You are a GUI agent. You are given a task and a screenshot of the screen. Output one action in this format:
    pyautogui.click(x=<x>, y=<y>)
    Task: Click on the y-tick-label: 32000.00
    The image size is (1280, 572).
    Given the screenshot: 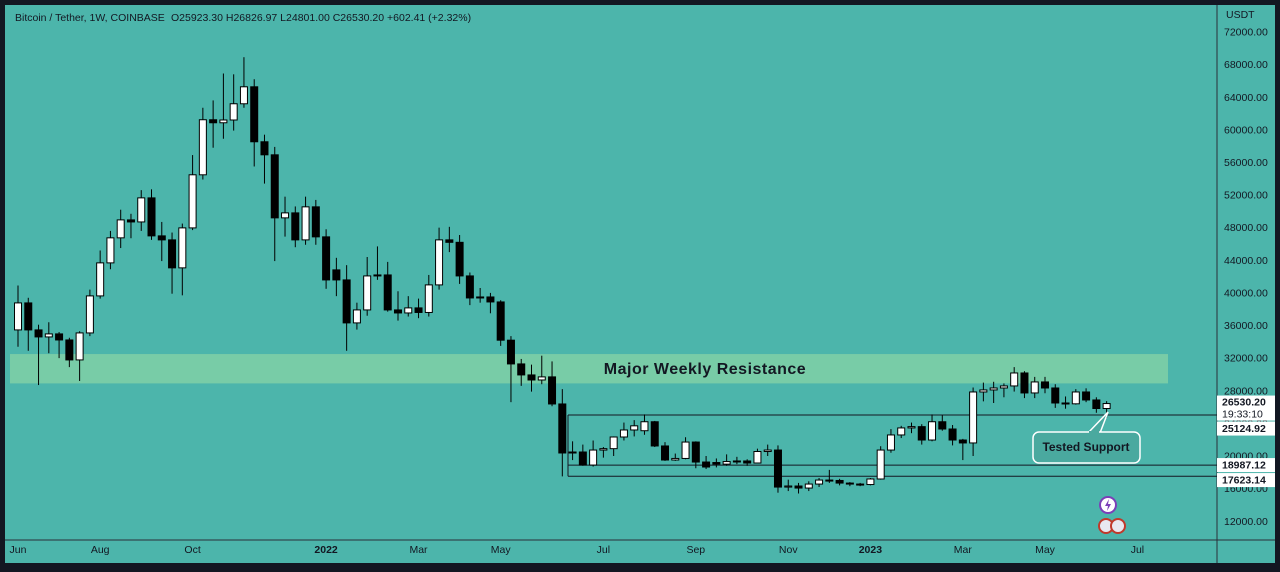 What is the action you would take?
    pyautogui.click(x=1246, y=359)
    